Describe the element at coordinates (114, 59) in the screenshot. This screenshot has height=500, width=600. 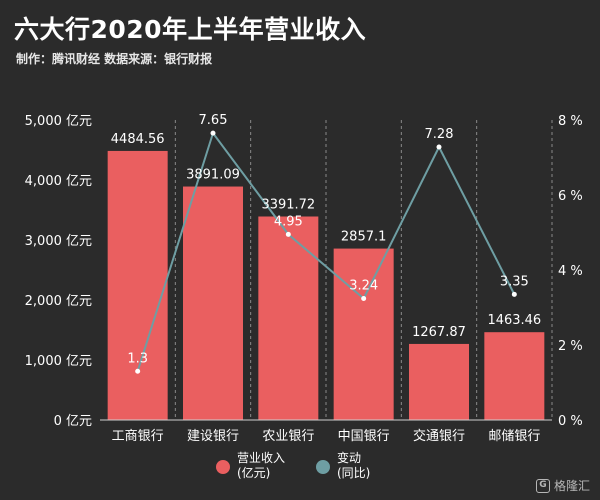
I see `chart-subtitle: 制作：腾讯财经 数据来源：银行财报` at that location.